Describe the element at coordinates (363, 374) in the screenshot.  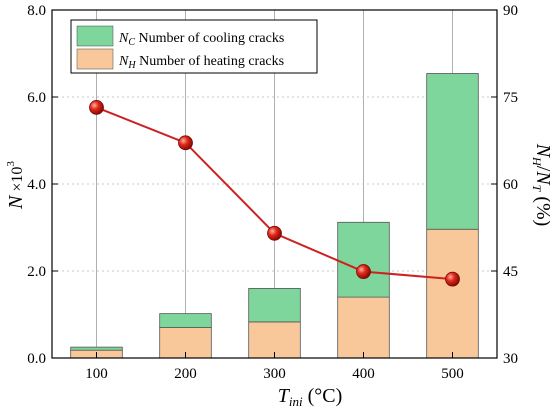
I see `x-tick-label-400: 400` at that location.